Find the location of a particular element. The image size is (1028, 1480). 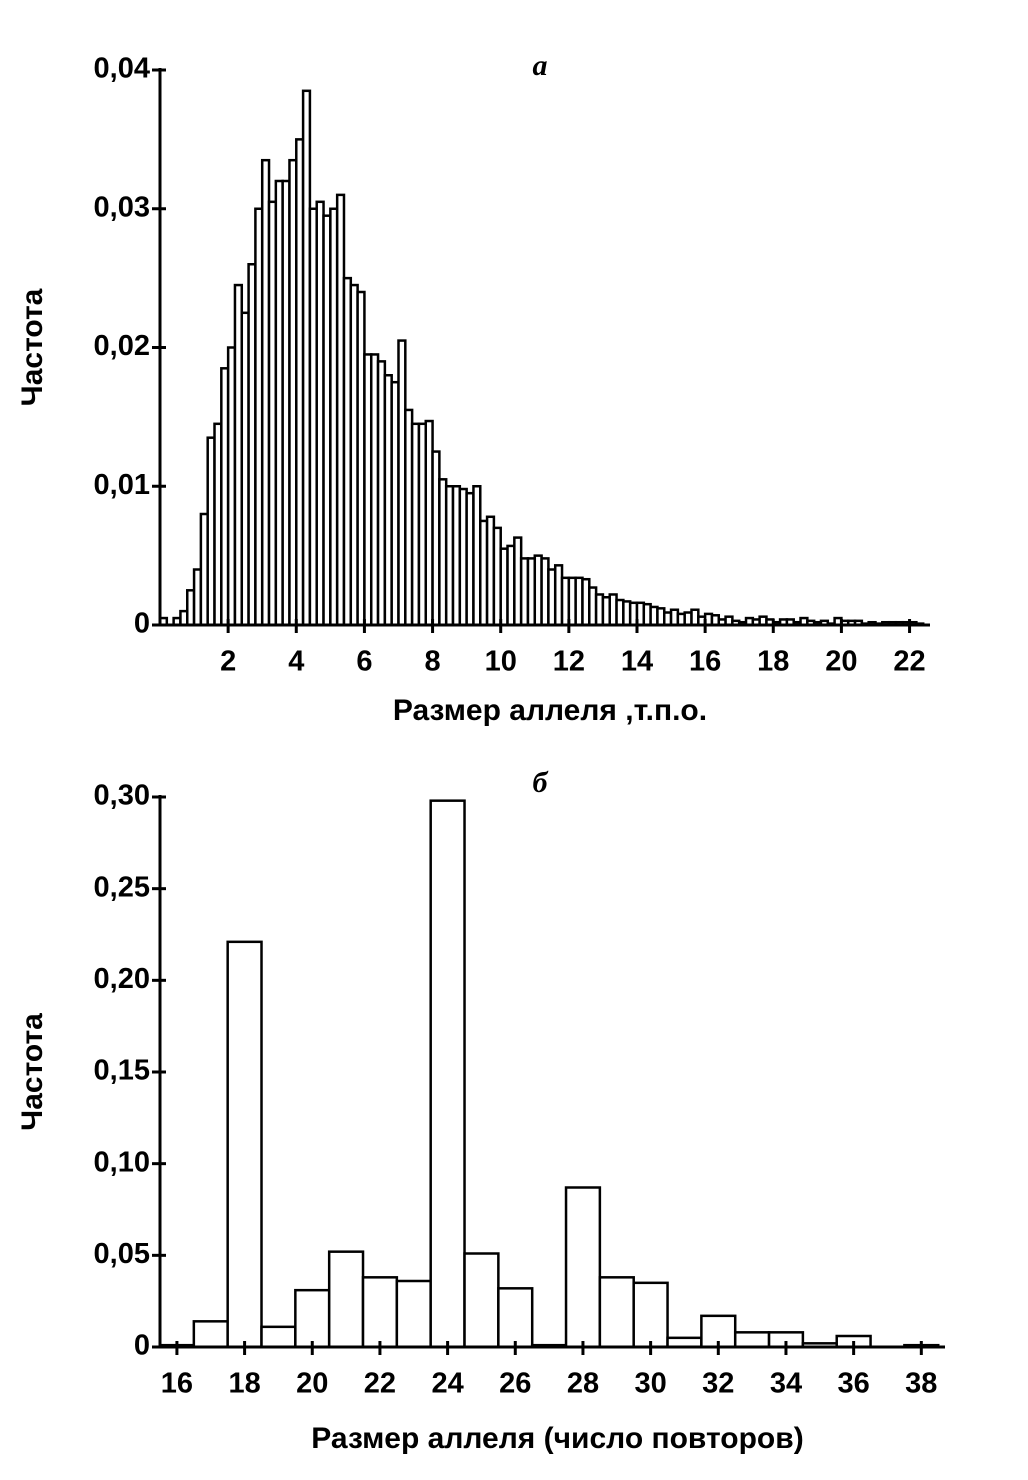

y-tick-label: 0,01 is located at coordinates (122, 485).